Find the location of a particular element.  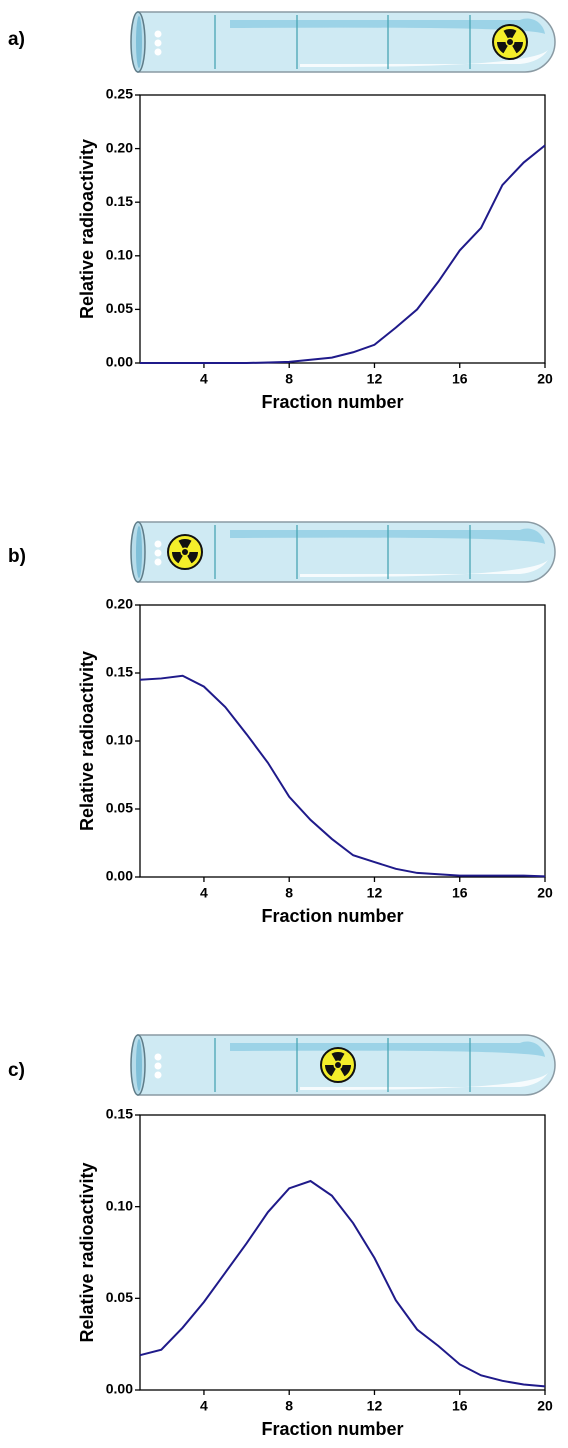

panel-label: c) is located at coordinates (16, 1070).